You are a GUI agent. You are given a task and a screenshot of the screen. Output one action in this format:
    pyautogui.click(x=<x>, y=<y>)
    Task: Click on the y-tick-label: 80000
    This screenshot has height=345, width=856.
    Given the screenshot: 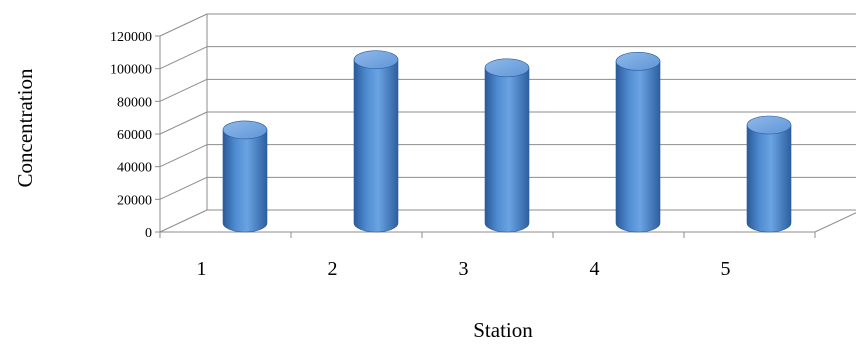 What is the action you would take?
    pyautogui.click(x=134, y=102)
    